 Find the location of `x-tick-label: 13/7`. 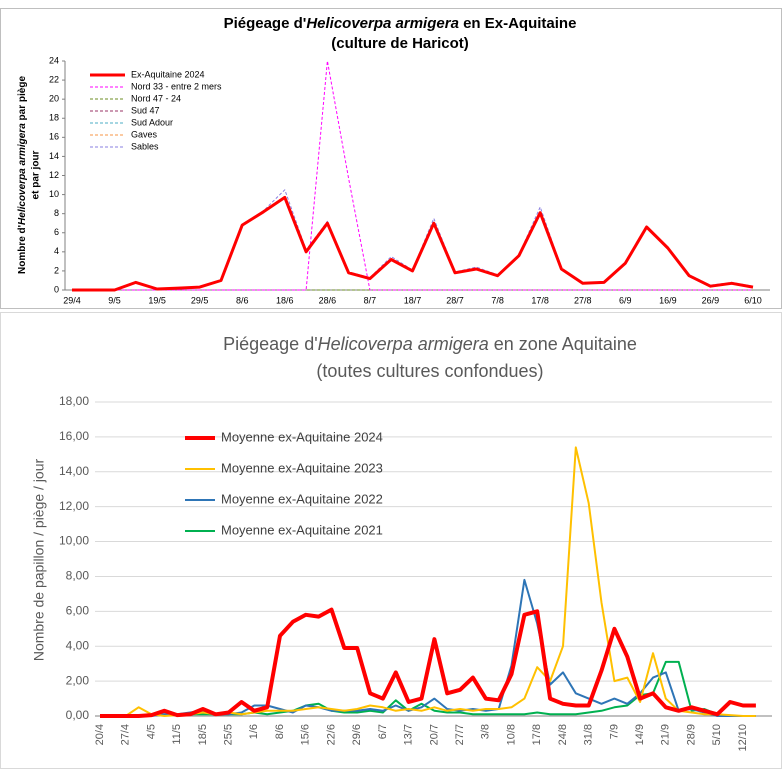

x-tick-label: 13/7 is located at coordinates (409, 734).